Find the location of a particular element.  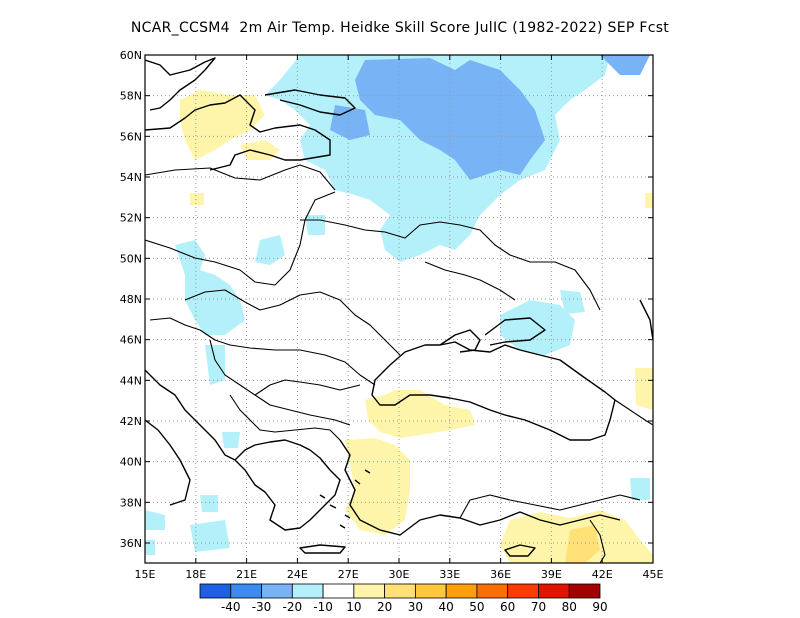

x-tick-label: 42E is located at coordinates (602, 574).